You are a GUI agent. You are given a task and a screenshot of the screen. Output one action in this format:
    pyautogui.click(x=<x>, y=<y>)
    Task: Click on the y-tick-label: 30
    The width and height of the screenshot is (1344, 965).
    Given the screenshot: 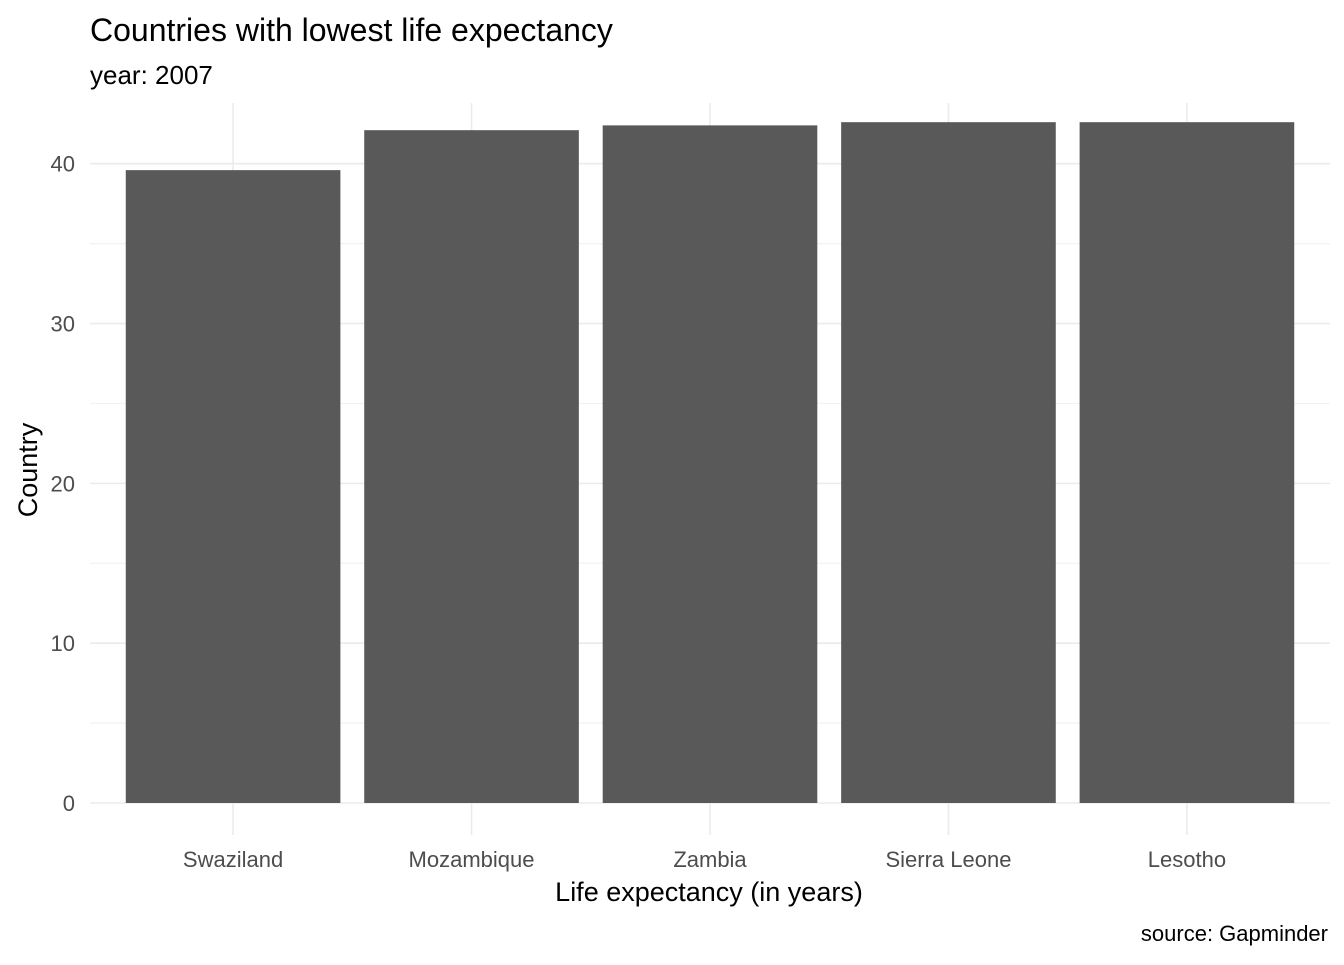 What is the action you would take?
    pyautogui.click(x=63, y=324)
    